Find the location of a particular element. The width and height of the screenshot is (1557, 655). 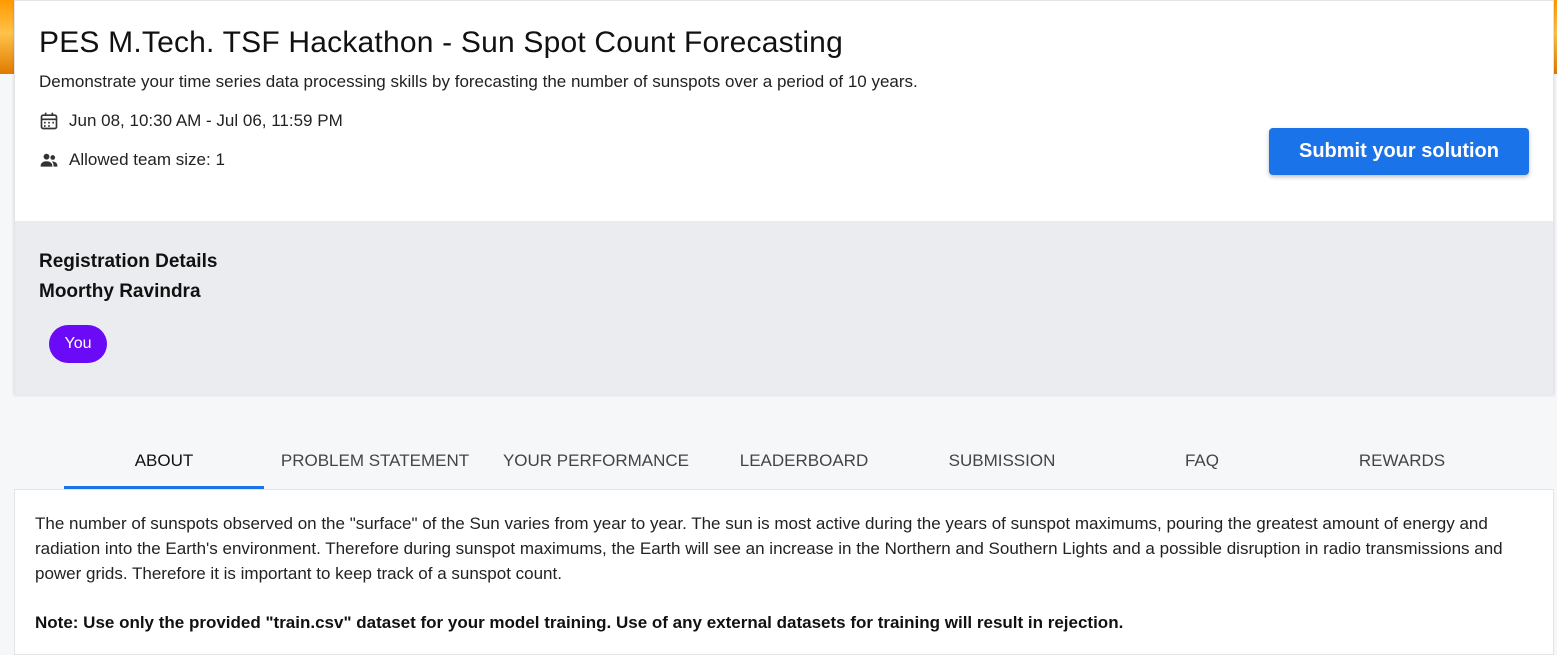

team-size-row: Allowed team size: 1 is located at coordinates (784, 160).